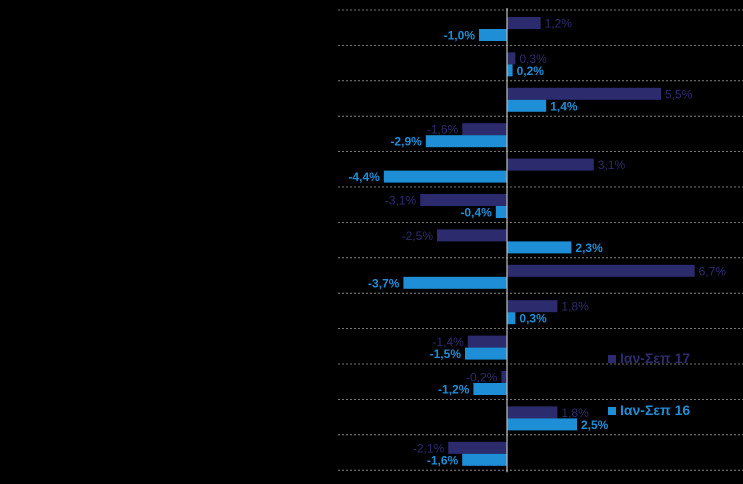 The width and height of the screenshot is (743, 484). I want to click on data-label-series-0-row-4: 3,1%, so click(612, 165).